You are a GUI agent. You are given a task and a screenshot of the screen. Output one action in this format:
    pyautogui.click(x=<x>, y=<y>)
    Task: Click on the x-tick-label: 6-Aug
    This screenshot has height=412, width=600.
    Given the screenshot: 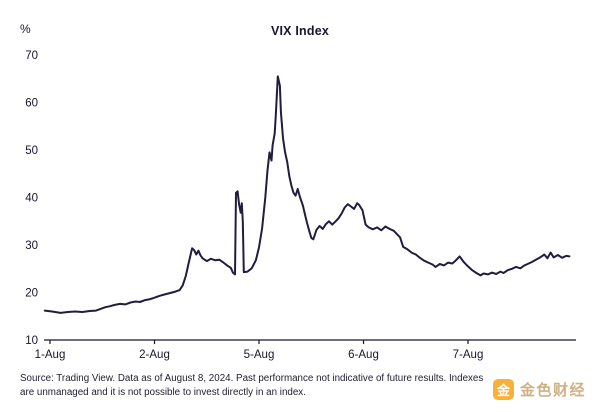 What is the action you would take?
    pyautogui.click(x=363, y=355)
    